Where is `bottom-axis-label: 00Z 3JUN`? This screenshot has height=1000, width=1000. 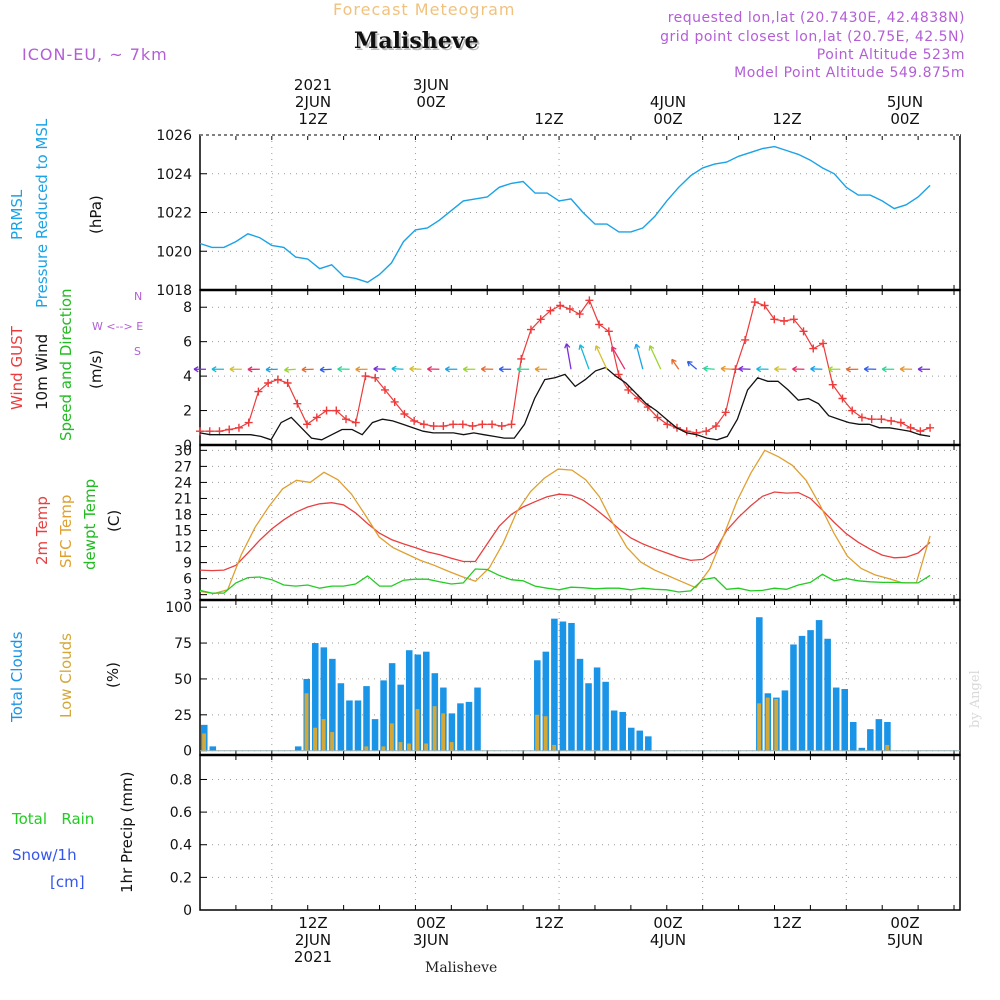
bottom-axis-label: 00Z 3JUN is located at coordinates (431, 931).